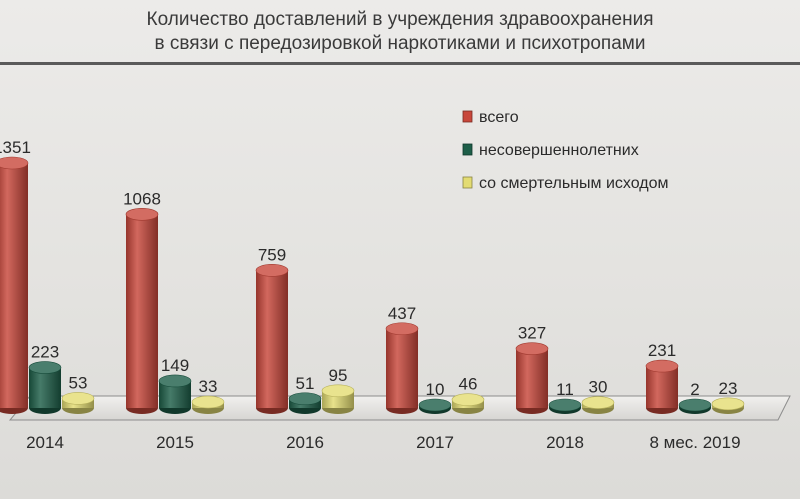 Image resolution: width=800 pixels, height=499 pixels. I want to click on value-label: 231, so click(662, 350).